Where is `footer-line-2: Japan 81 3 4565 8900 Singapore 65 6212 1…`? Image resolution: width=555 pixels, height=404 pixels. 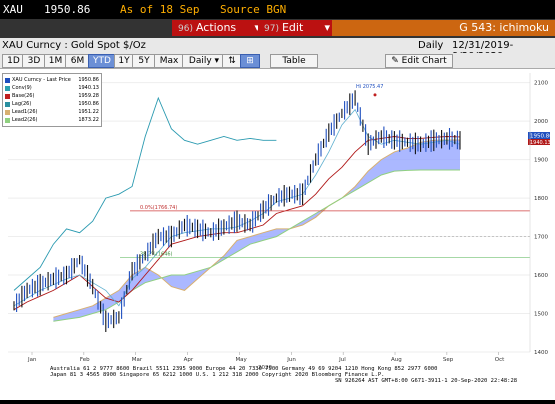 footer-line-2: Japan 81 3 4565 8900 Singapore 65 6212 1… is located at coordinates (217, 375).